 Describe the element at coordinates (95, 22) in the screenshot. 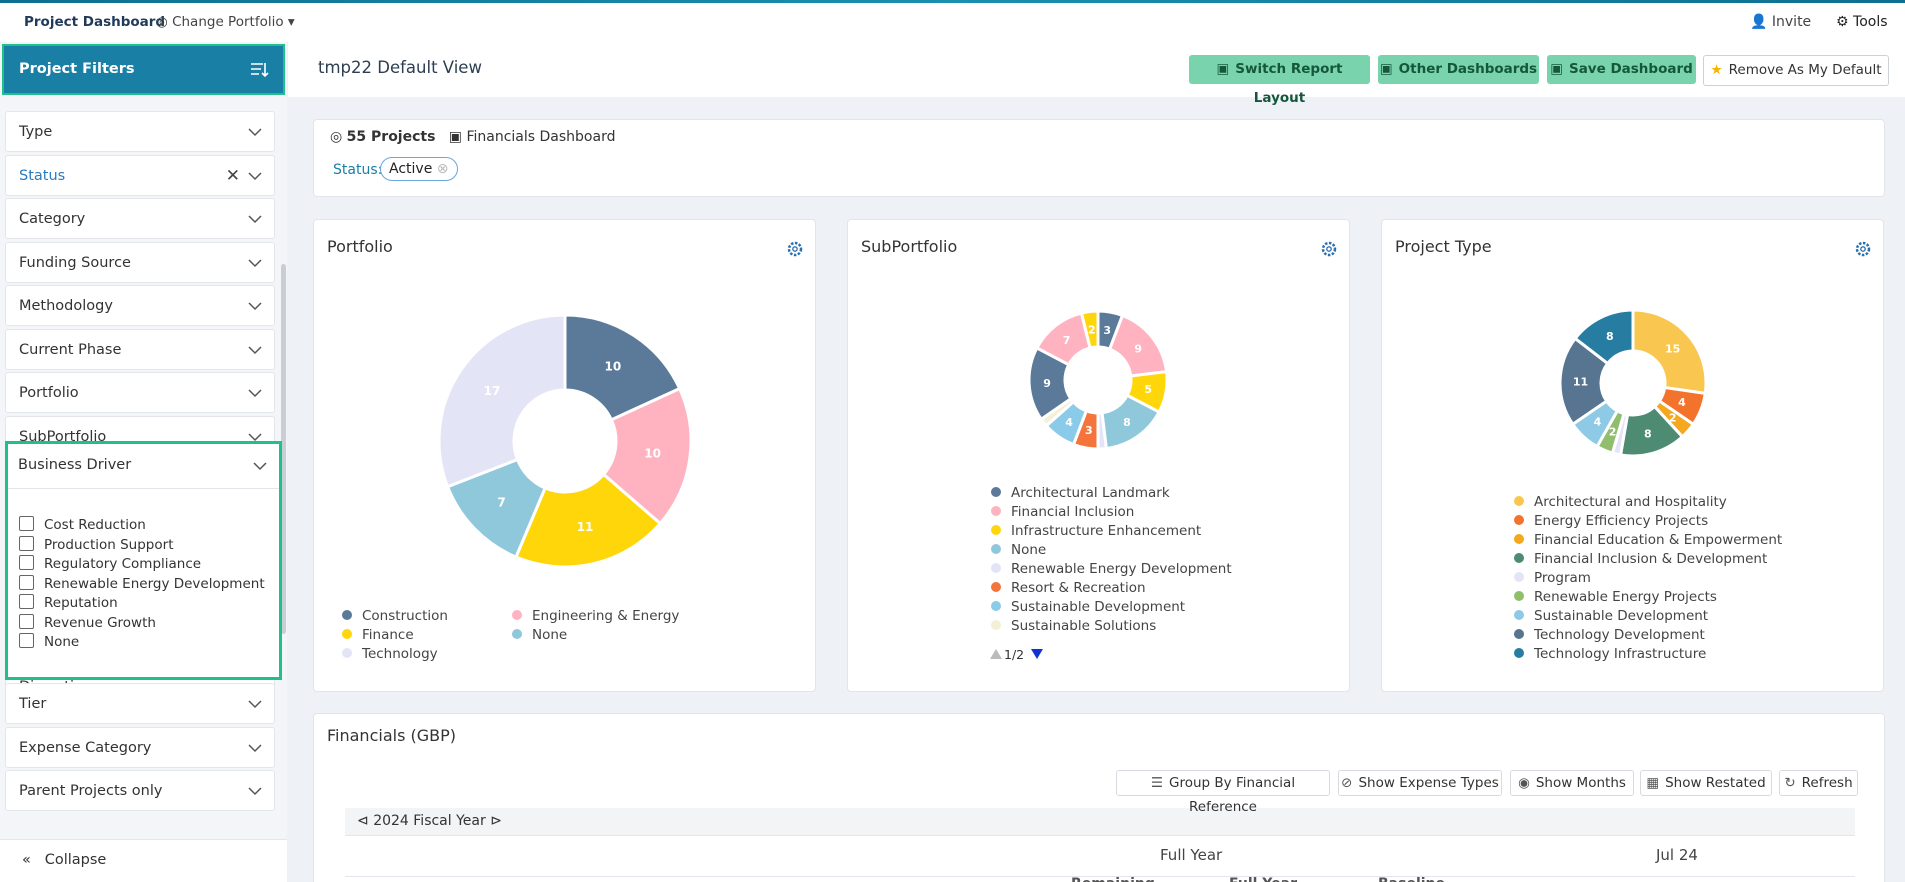

I see `nav-title: Project Dashboard` at that location.